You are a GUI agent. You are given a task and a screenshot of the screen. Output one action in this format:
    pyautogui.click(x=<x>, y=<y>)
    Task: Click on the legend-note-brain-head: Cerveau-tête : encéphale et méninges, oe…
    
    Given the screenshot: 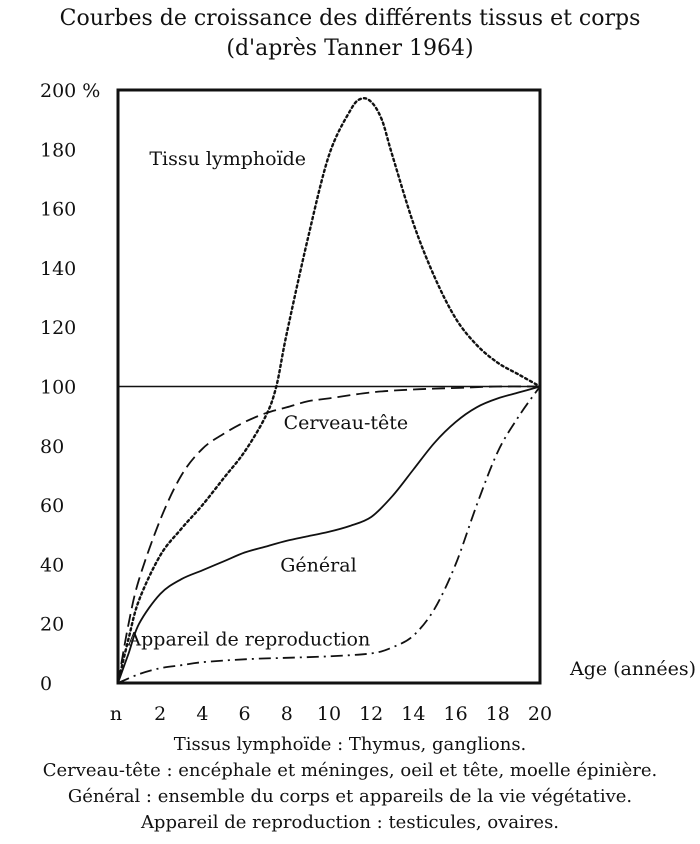 What is the action you would take?
    pyautogui.click(x=350, y=770)
    